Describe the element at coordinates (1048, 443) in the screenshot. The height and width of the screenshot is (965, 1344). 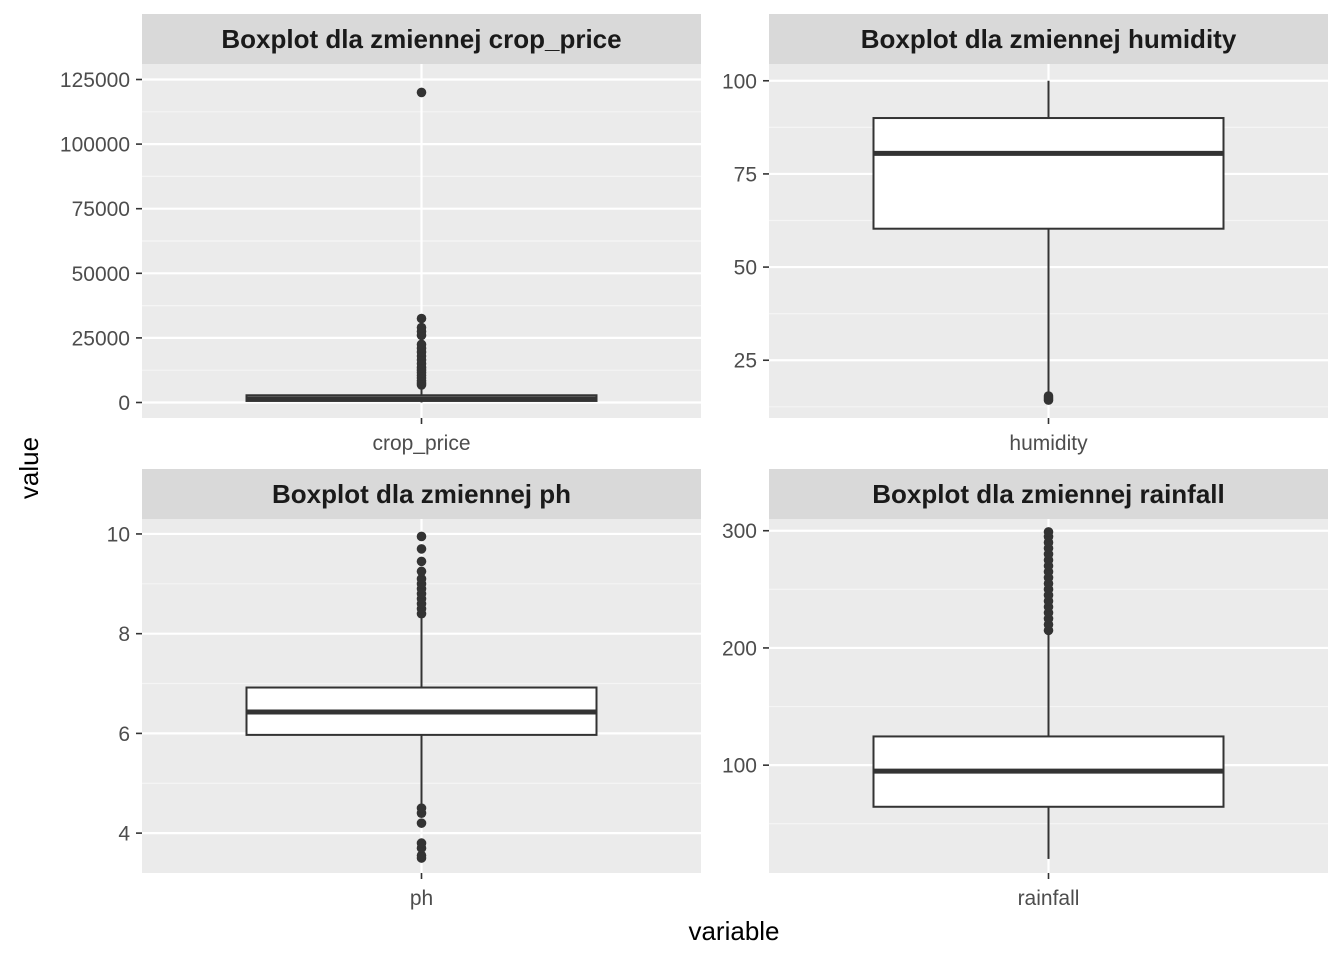
I see `x-tick-label: humidity` at that location.